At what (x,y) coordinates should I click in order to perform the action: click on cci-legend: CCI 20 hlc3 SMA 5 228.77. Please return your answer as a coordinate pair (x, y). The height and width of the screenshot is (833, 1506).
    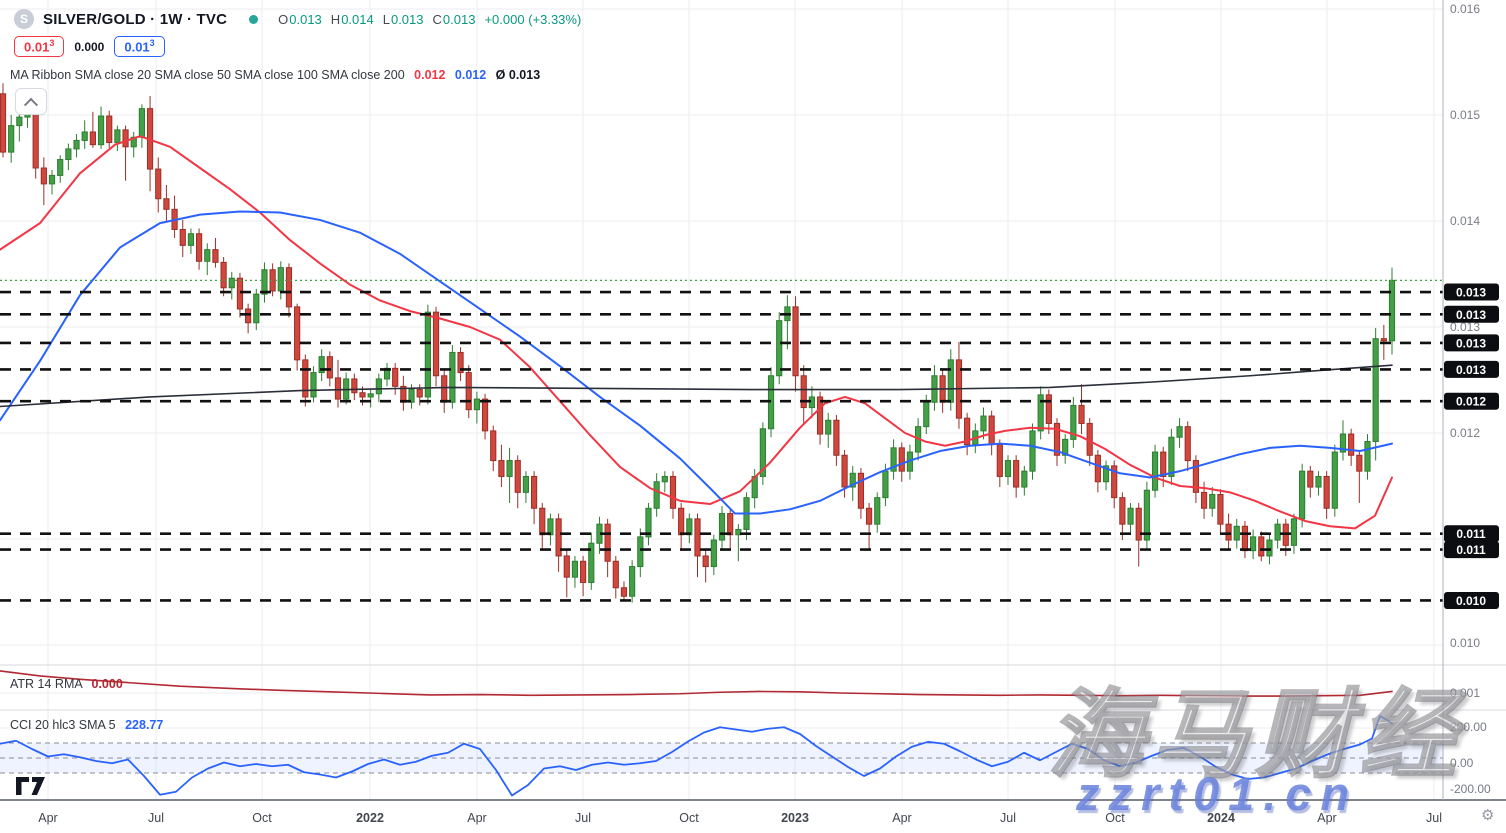
    Looking at the image, I should click on (86, 725).